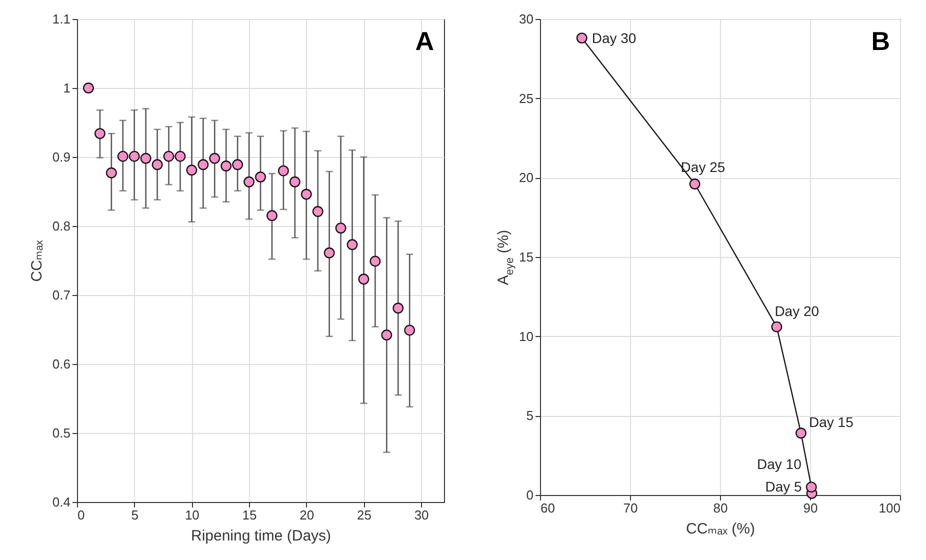  I want to click on y-tick-label: 20, so click(526, 178).